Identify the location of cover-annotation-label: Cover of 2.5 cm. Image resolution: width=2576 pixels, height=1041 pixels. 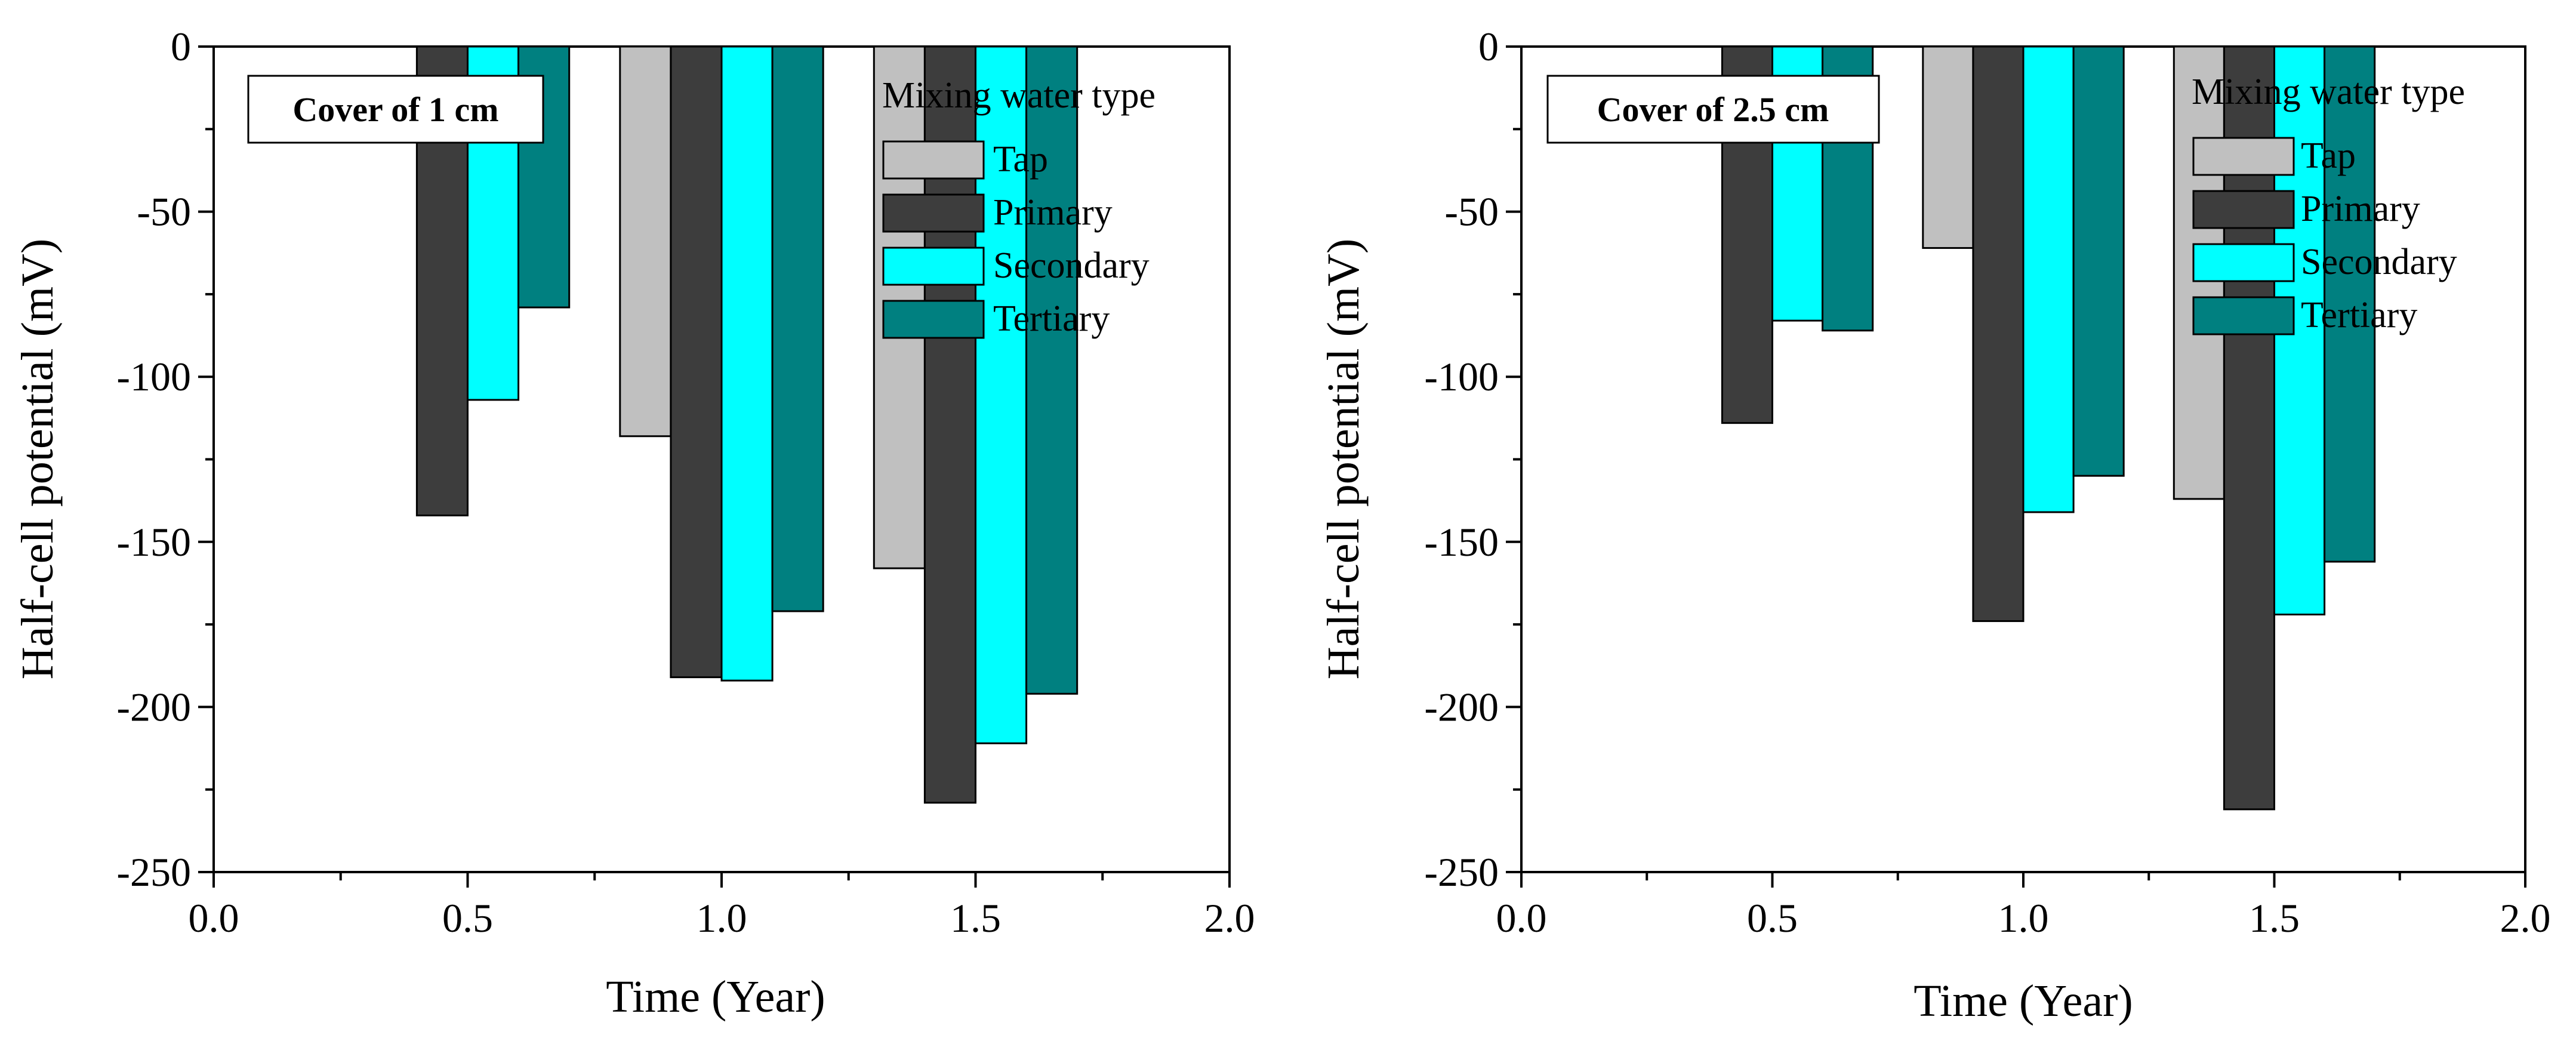
(1713, 109).